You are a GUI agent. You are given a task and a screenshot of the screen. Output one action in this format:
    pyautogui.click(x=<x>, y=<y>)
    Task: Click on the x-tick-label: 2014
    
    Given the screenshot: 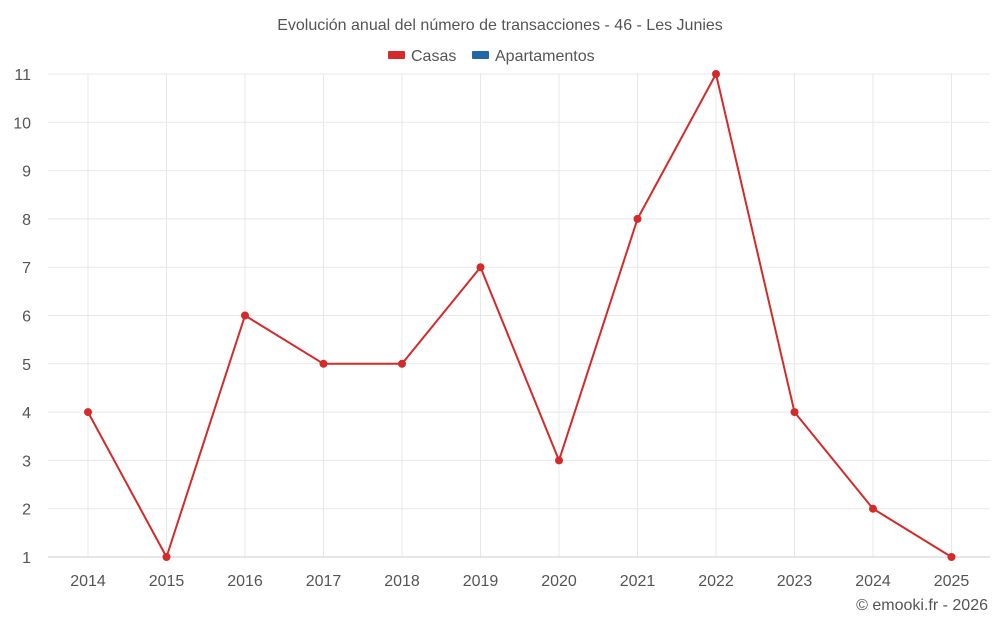 What is the action you would take?
    pyautogui.click(x=88, y=581)
    